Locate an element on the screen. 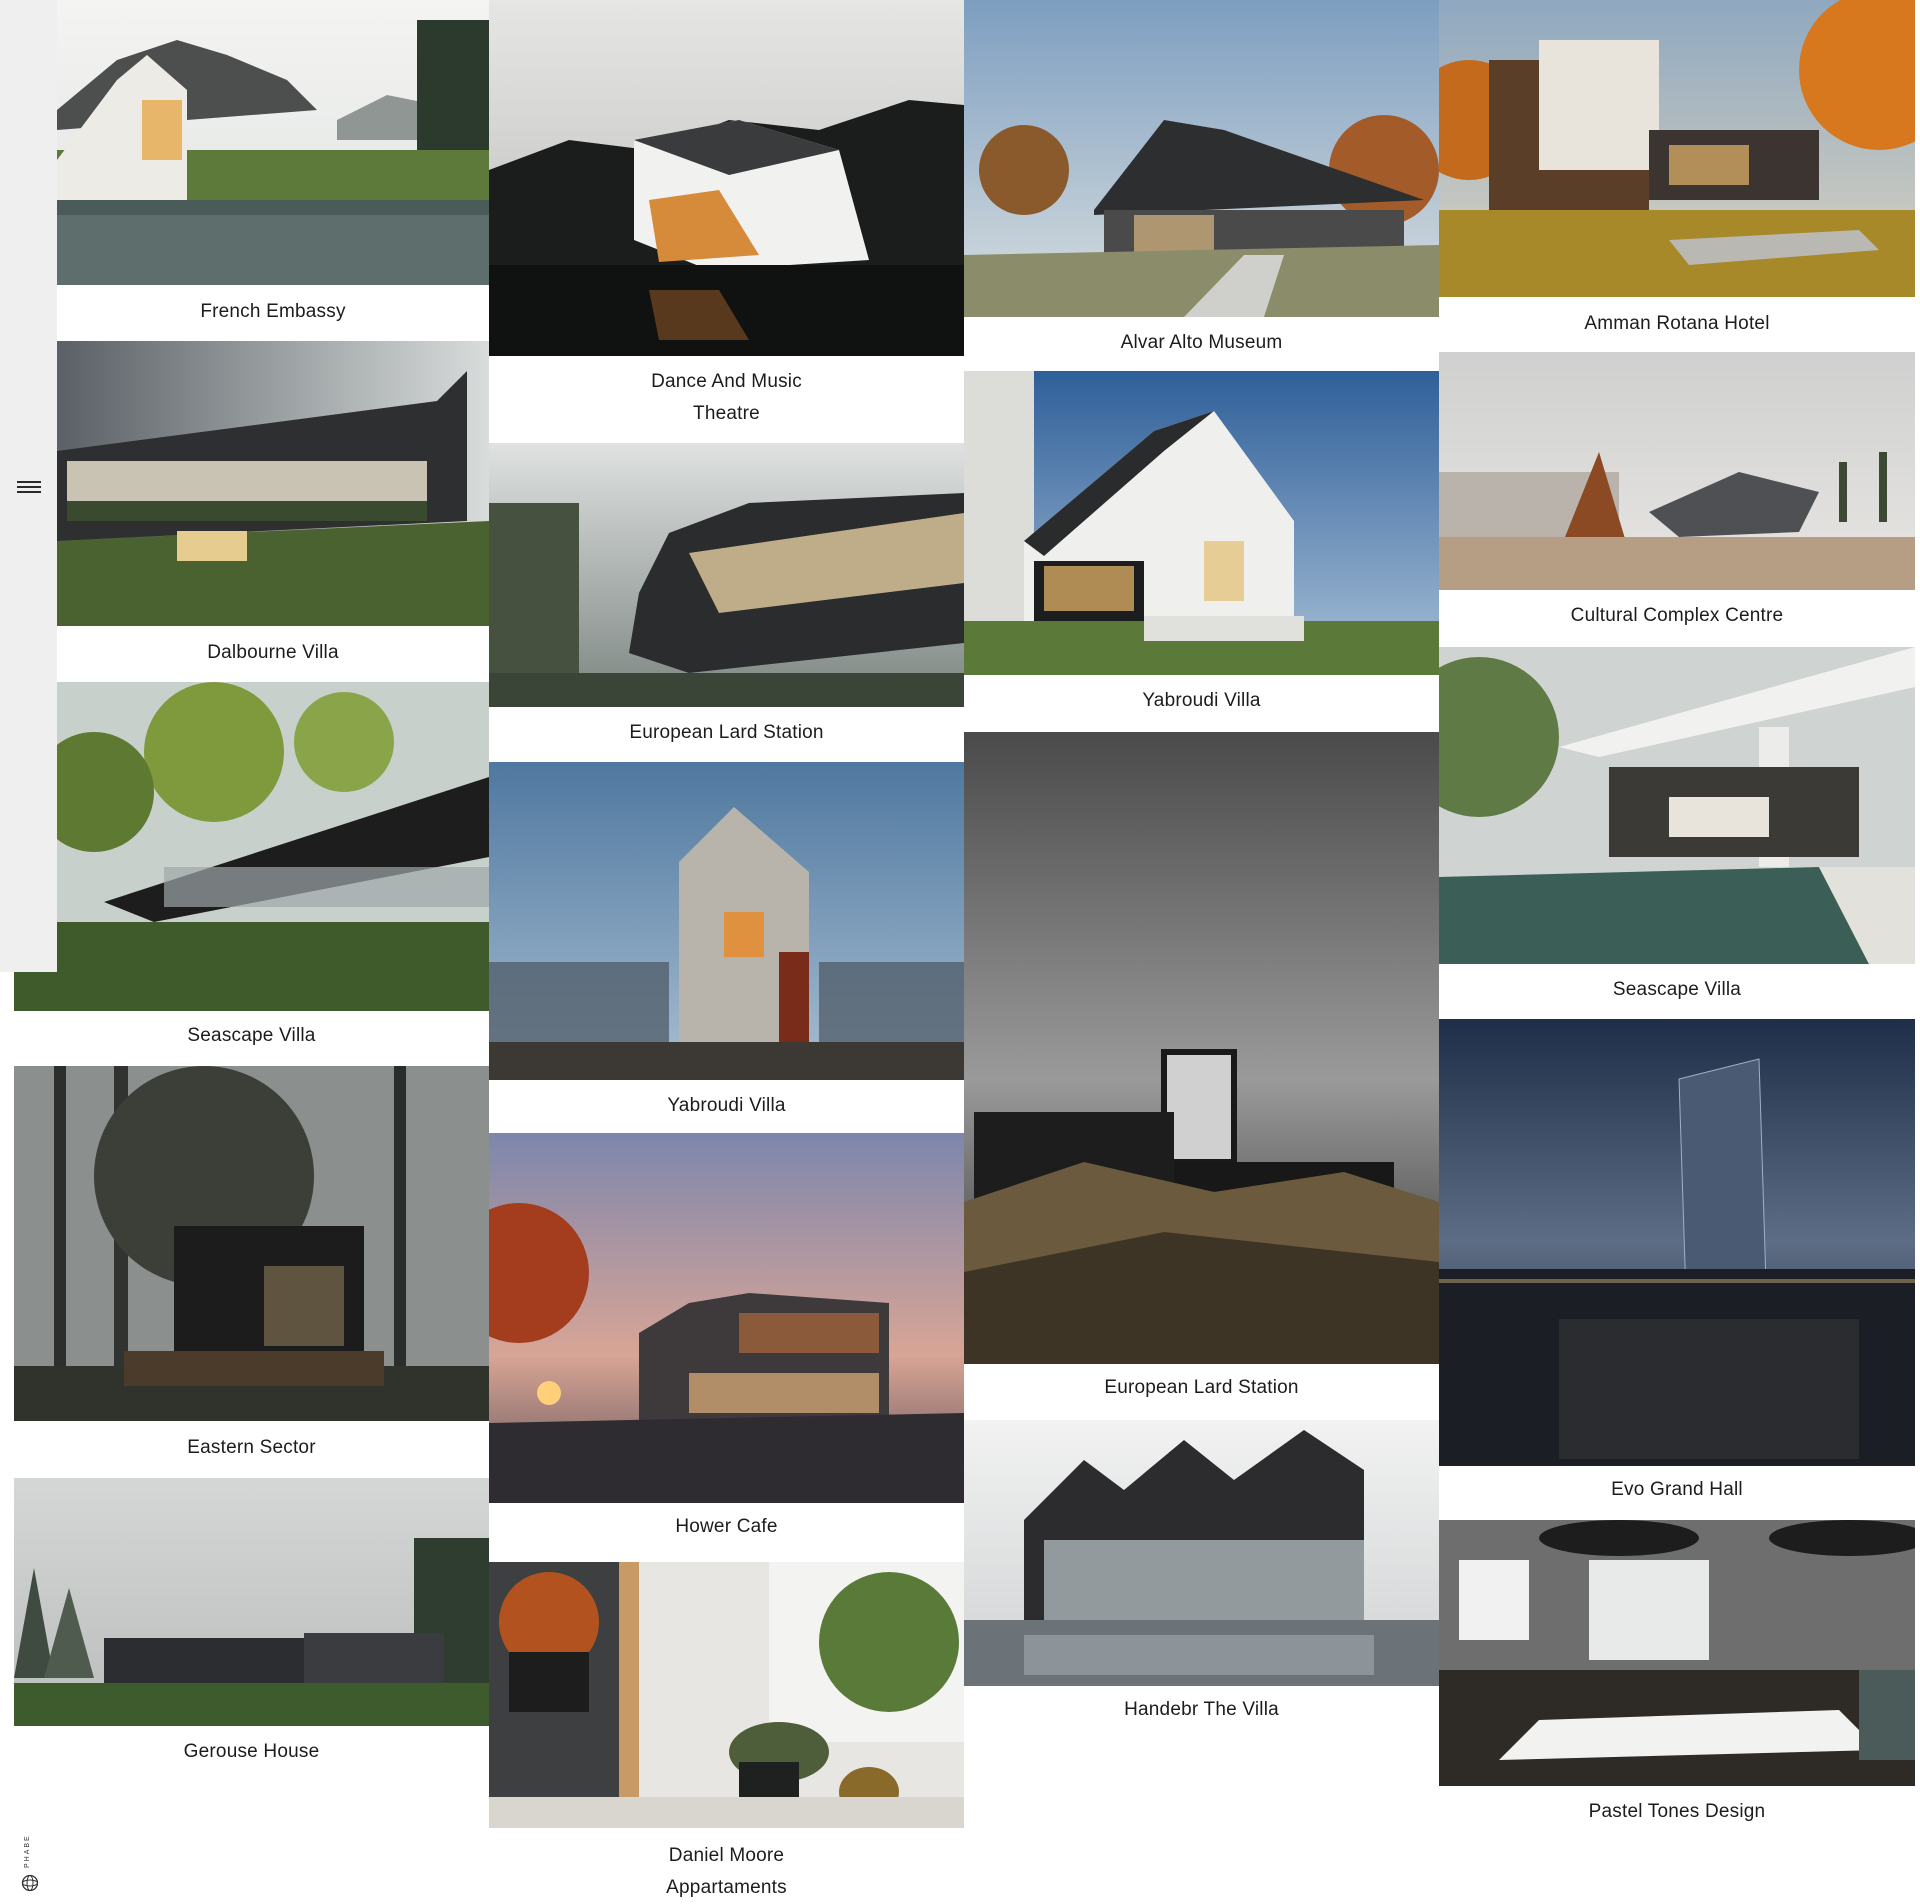  project-title: Alvar Alto Museum is located at coordinates (1201, 342).